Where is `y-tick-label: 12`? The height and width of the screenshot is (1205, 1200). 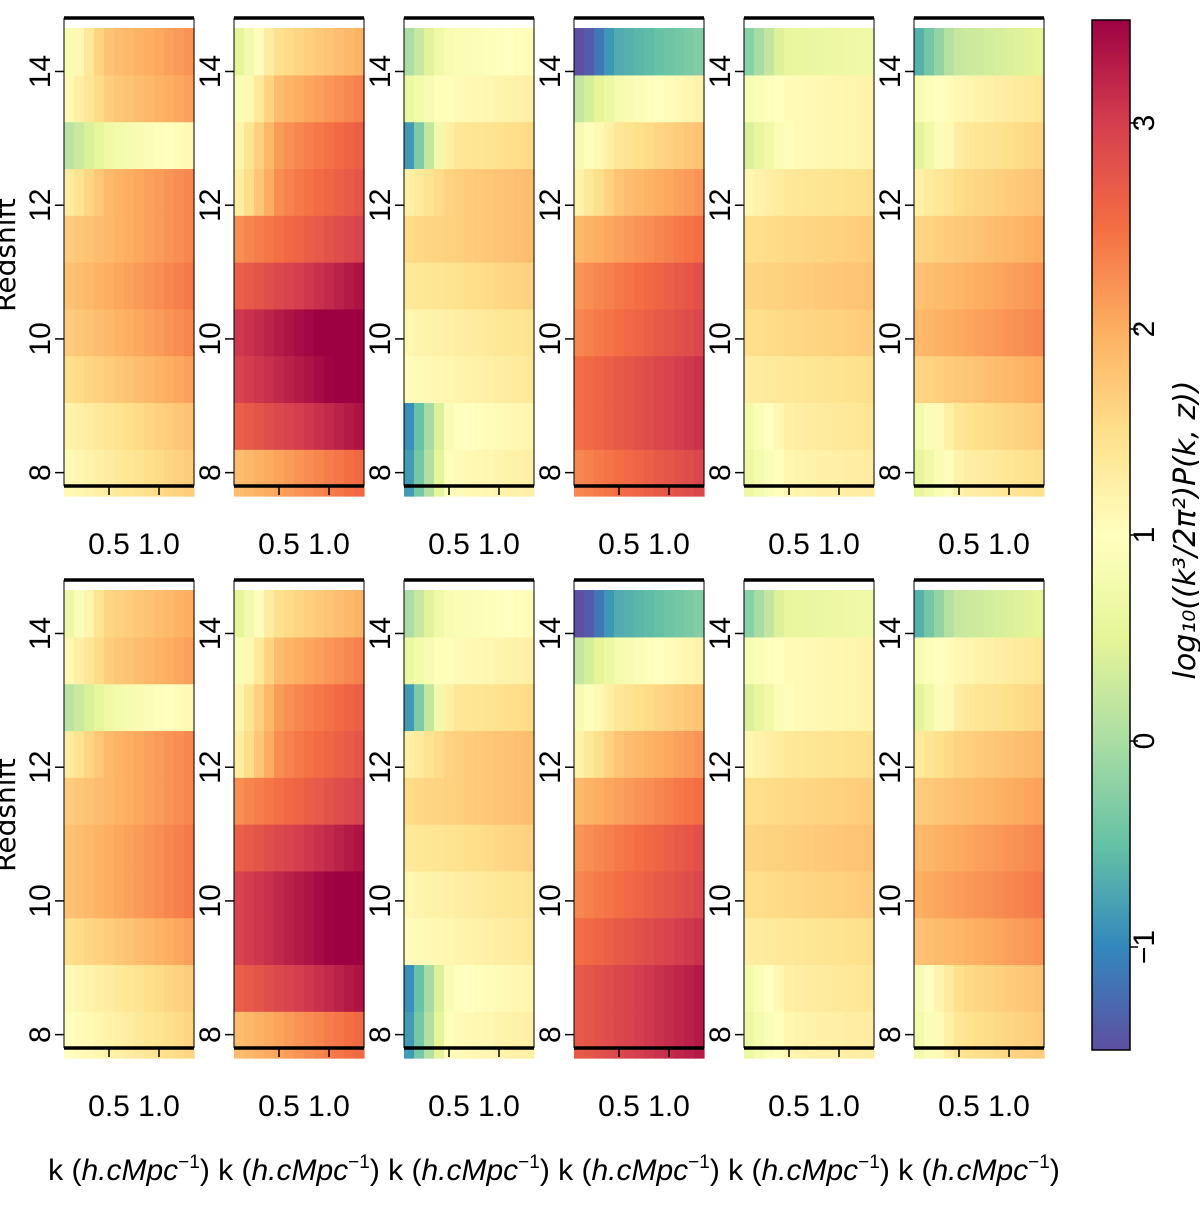 y-tick-label: 12 is located at coordinates (890, 205).